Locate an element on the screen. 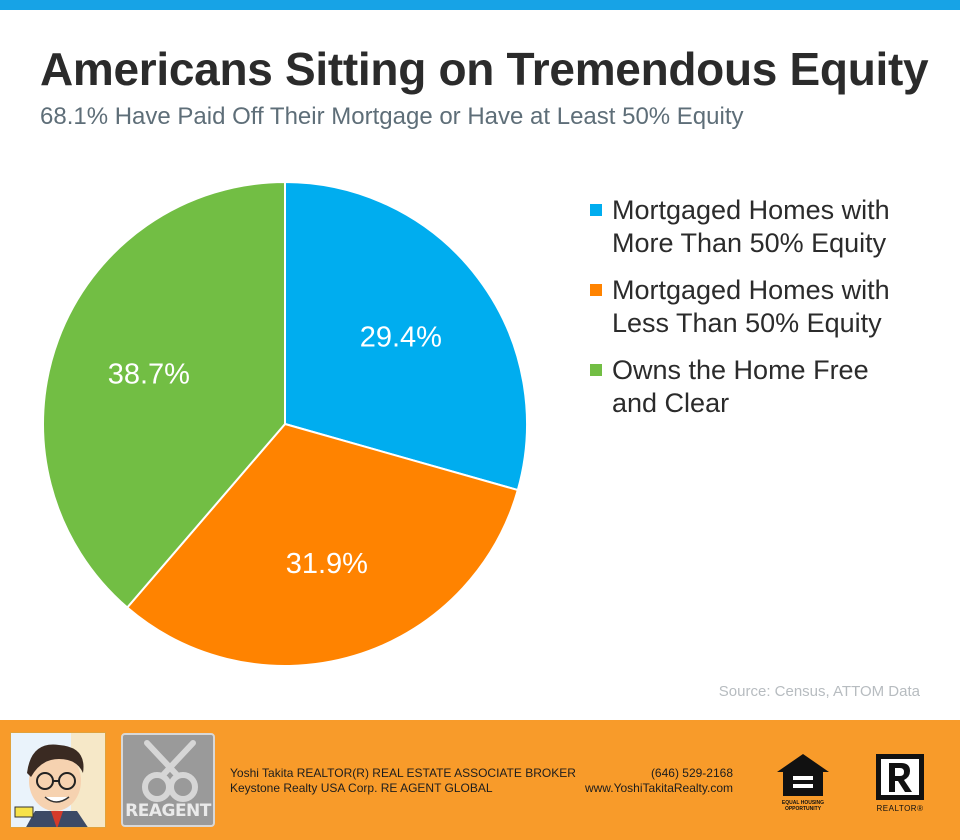 Image resolution: width=960 pixels, height=840 pixels. slice-more-than-50-equity is located at coordinates (406, 336).